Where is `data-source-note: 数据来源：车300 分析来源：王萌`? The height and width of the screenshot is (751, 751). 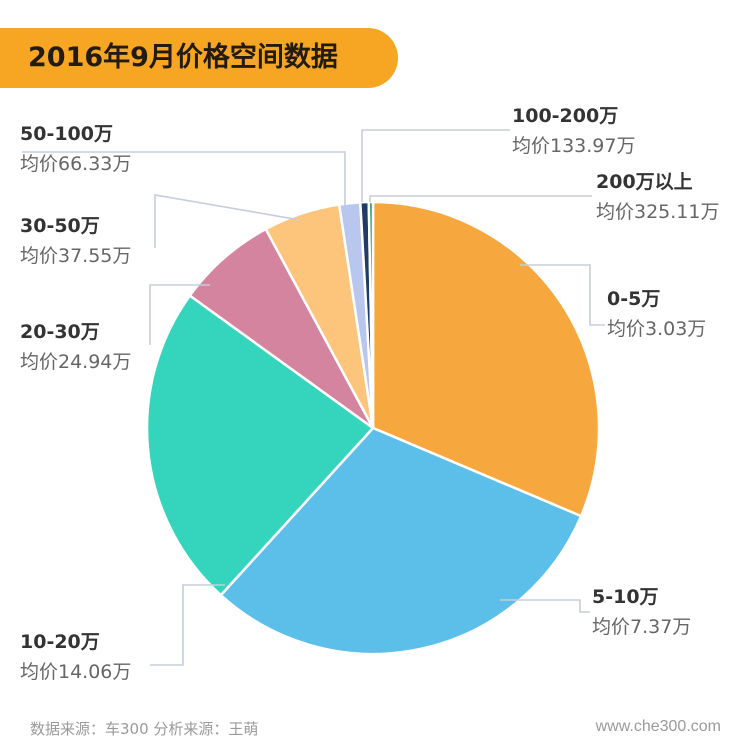 data-source-note: 数据来源：车300 分析来源：王萌 is located at coordinates (144, 729).